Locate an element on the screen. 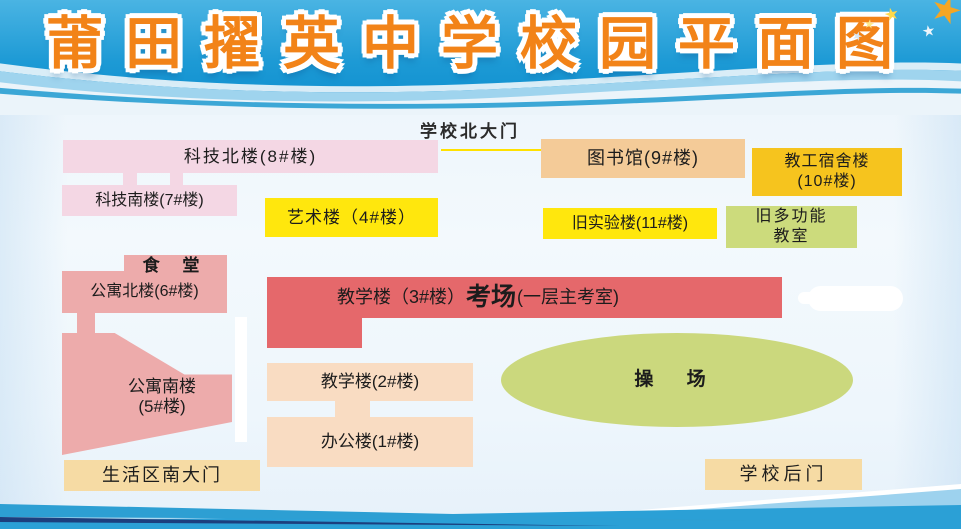 The image size is (961, 529). north-gate-line is located at coordinates (491, 150).